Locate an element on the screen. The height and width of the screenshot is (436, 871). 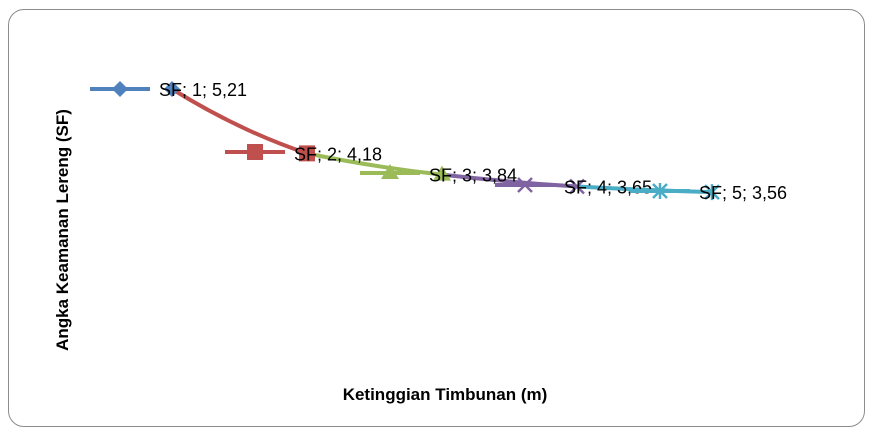
data-label-4: SF; 4; 3,65 is located at coordinates (608, 188).